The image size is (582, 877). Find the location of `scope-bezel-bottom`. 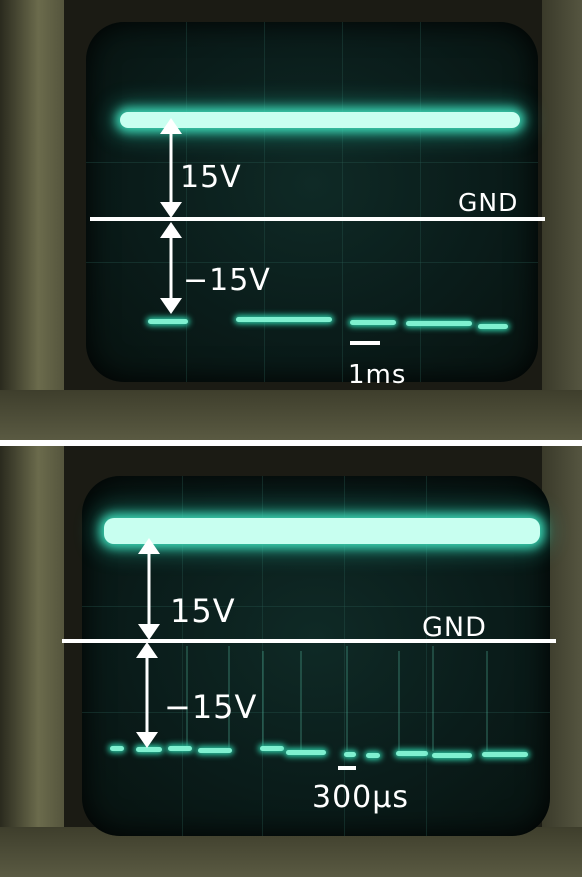

scope-bezel-bottom is located at coordinates (291, 415).